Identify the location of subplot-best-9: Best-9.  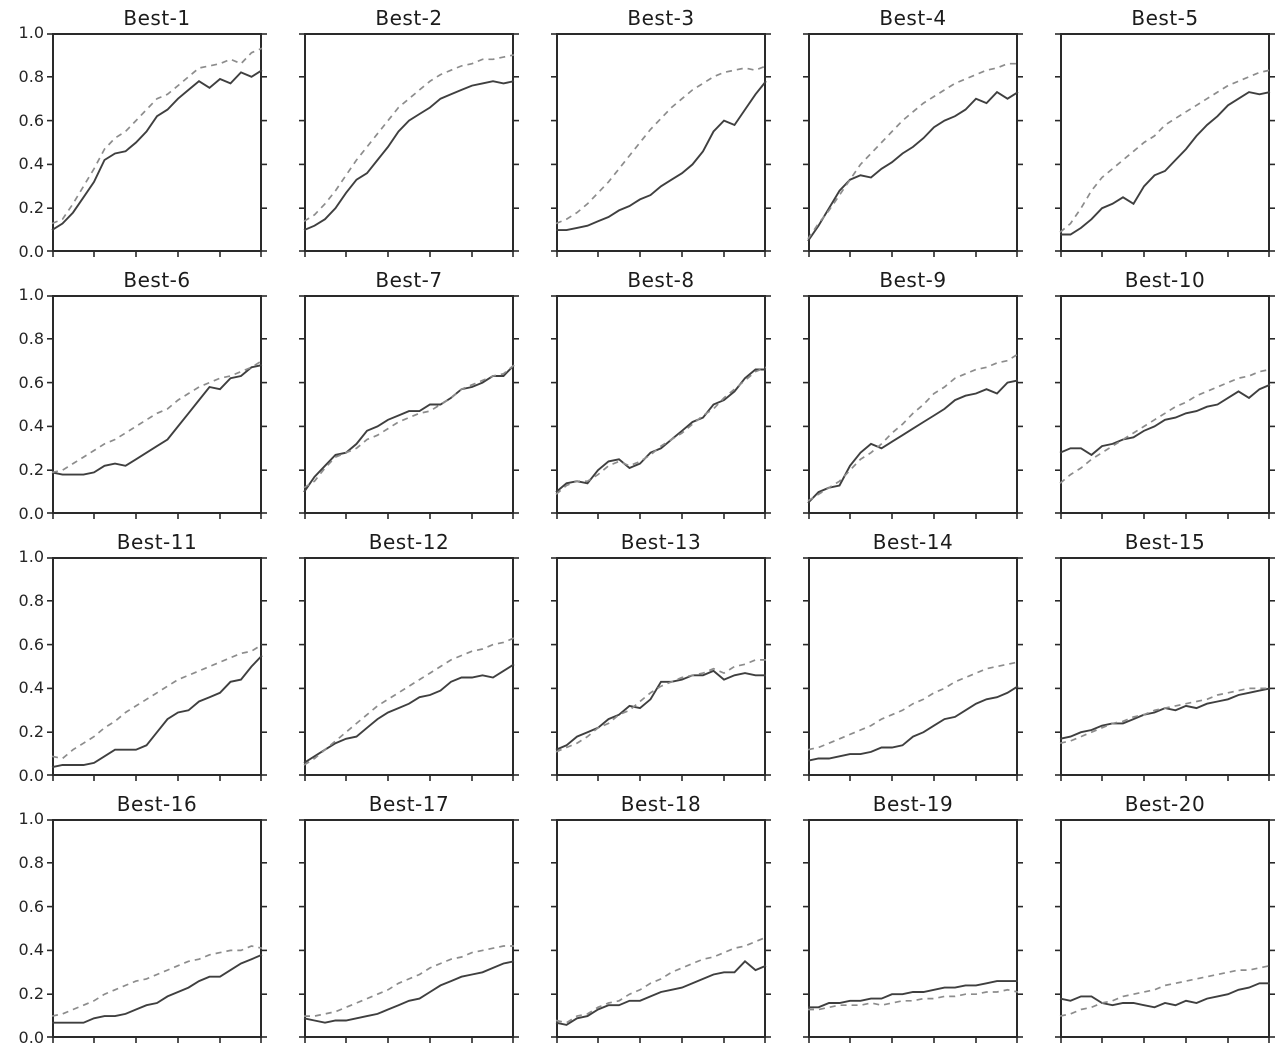
(913, 391).